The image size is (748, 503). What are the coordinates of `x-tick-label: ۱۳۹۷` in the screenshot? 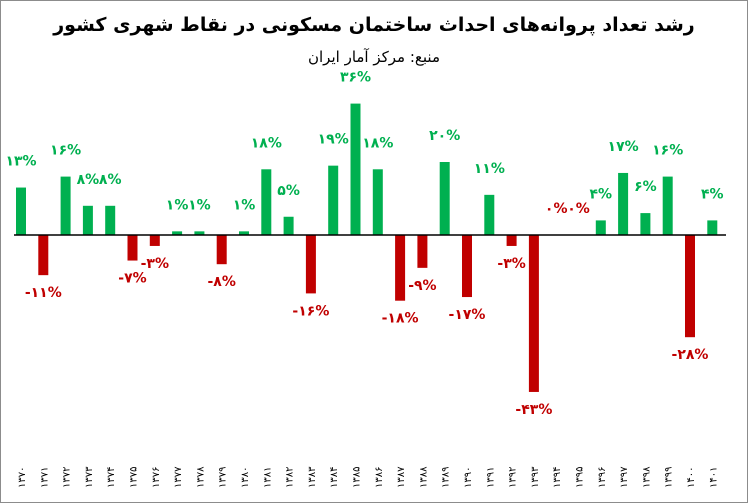 It's located at (624, 477).